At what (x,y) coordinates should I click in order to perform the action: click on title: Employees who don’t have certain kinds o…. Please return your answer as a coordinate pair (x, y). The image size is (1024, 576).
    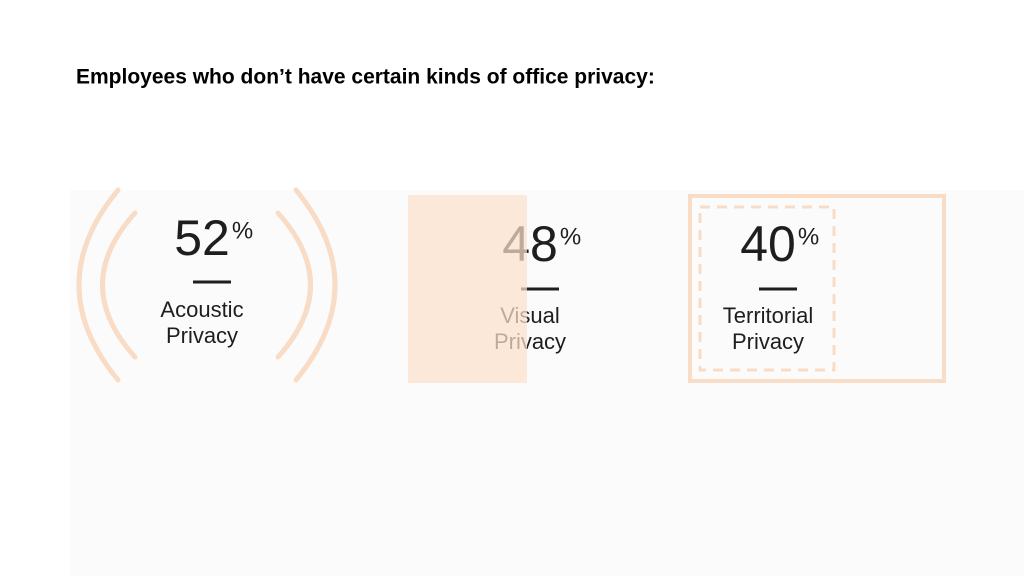
    Looking at the image, I should click on (365, 77).